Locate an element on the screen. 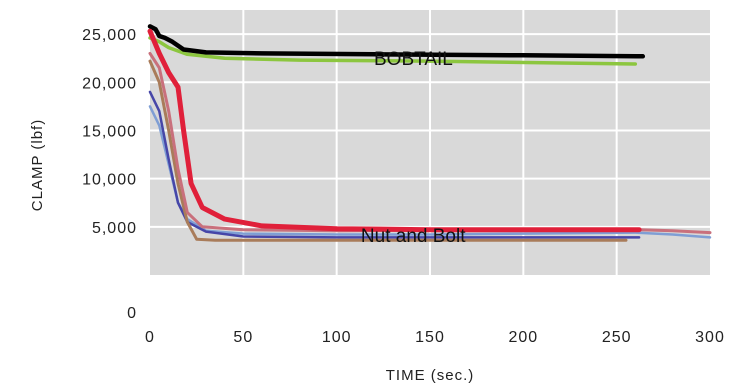 The height and width of the screenshot is (386, 735). y-tick-label-5: 25,000 is located at coordinates (109, 35).